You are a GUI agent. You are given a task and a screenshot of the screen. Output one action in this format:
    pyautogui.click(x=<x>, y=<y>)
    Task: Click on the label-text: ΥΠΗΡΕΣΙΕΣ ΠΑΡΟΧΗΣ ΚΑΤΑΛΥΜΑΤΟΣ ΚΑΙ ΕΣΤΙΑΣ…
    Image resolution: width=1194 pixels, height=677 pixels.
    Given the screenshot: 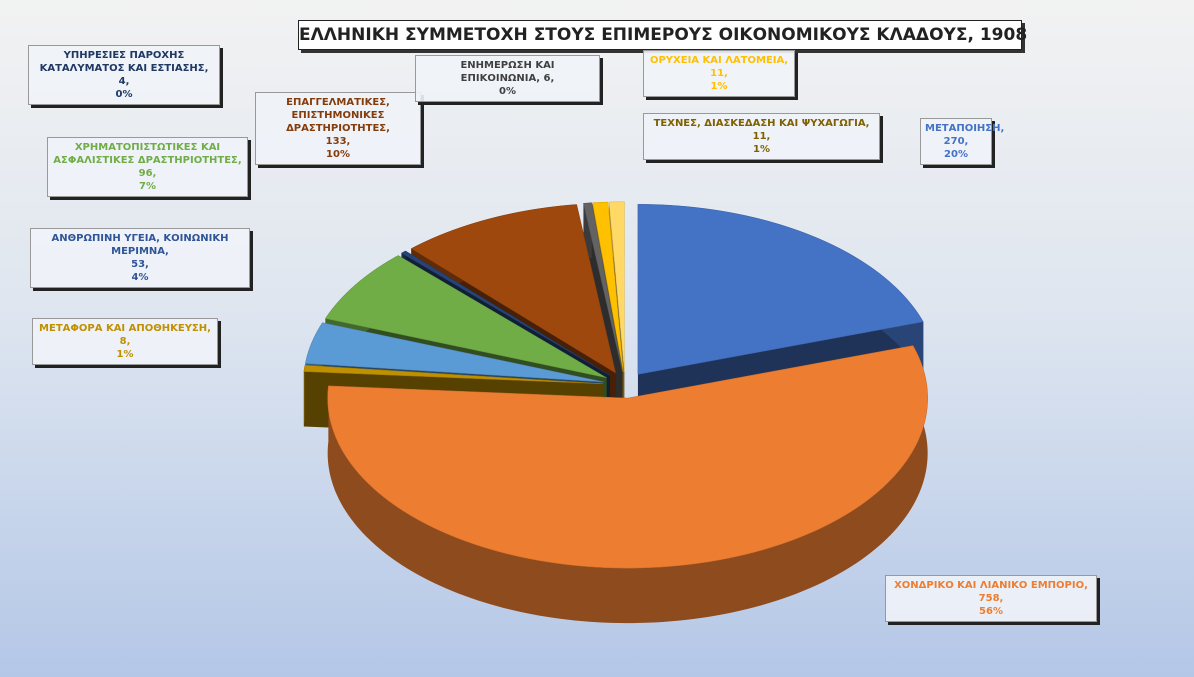 What is the action you would take?
    pyautogui.click(x=124, y=62)
    